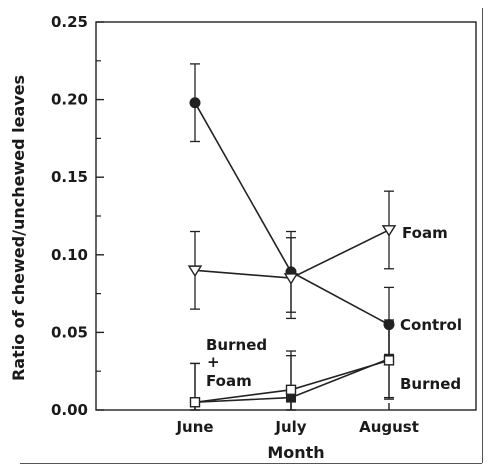 The height and width of the screenshot is (470, 489). What do you see at coordinates (295, 452) in the screenshot?
I see `x-axis-label: Month` at bounding box center [295, 452].